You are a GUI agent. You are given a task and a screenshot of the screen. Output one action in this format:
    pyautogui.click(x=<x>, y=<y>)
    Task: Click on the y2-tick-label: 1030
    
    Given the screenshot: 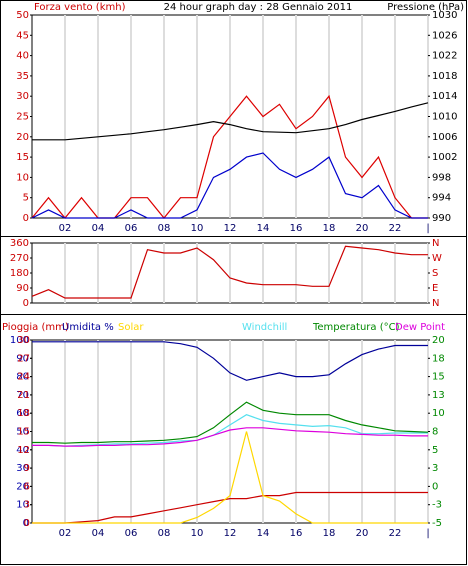 What is the action you would take?
    pyautogui.click(x=444, y=15)
    